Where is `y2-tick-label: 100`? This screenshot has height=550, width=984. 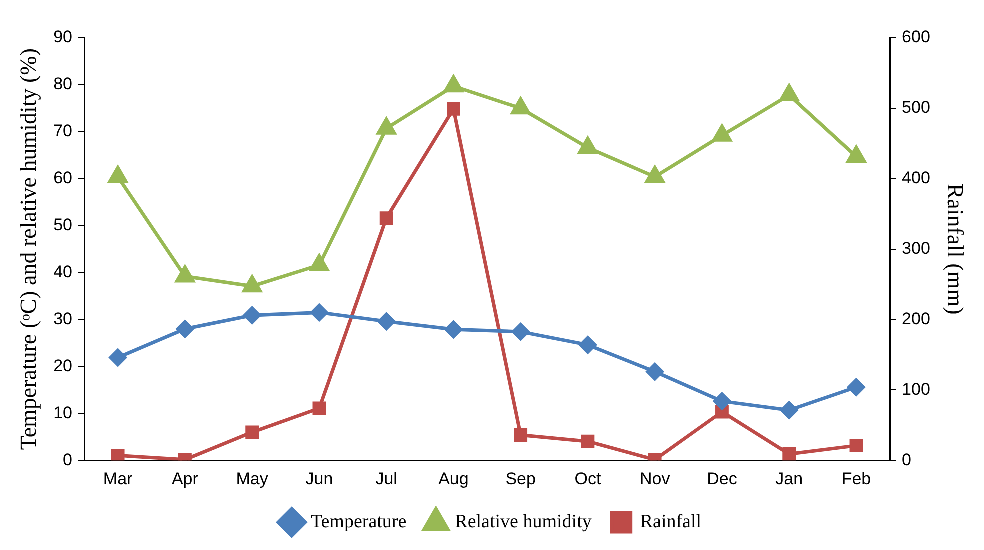
y2-tick-label: 100 is located at coordinates (916, 389).